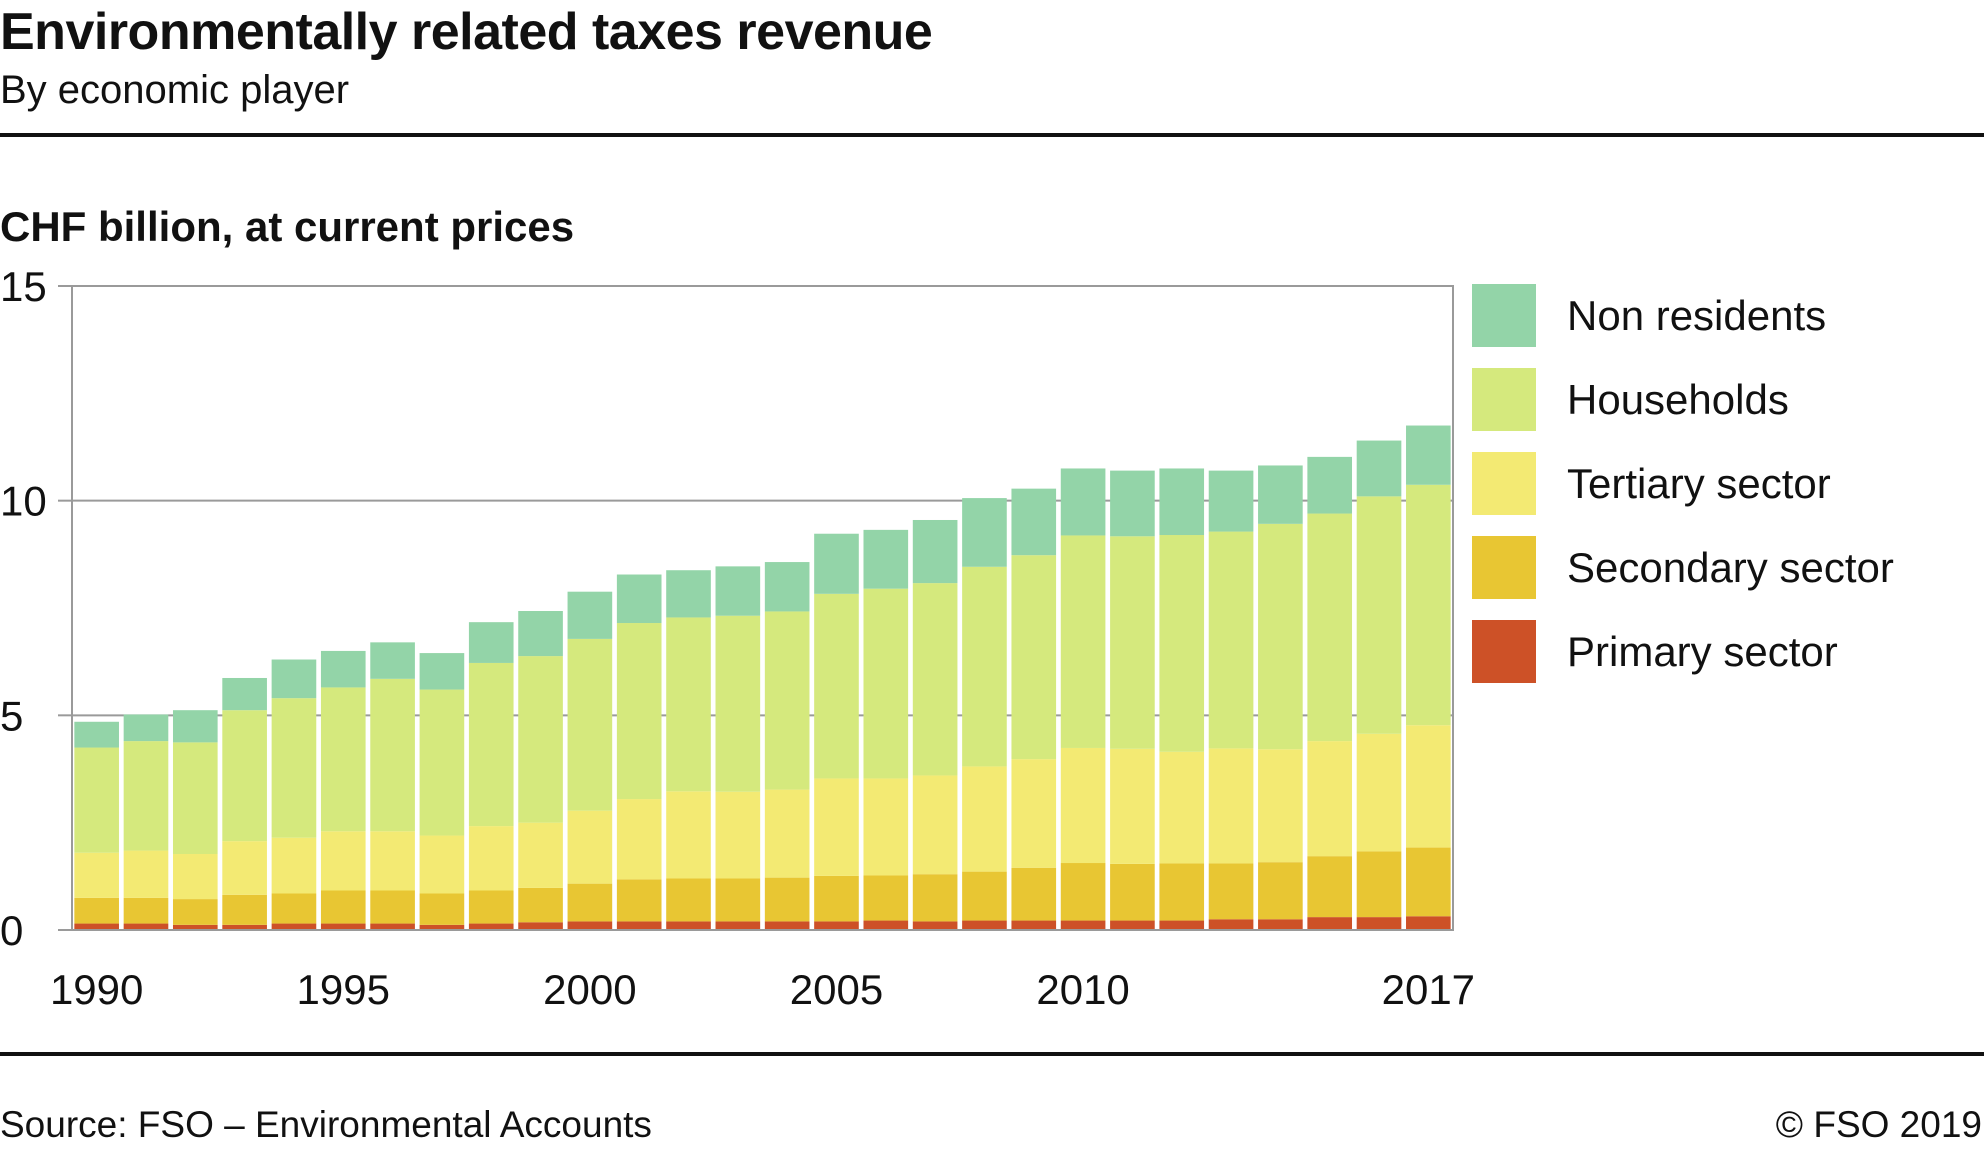 This screenshot has height=1161, width=1984. What do you see at coordinates (11, 715) in the screenshot?
I see `y-tick-label: 5` at bounding box center [11, 715].